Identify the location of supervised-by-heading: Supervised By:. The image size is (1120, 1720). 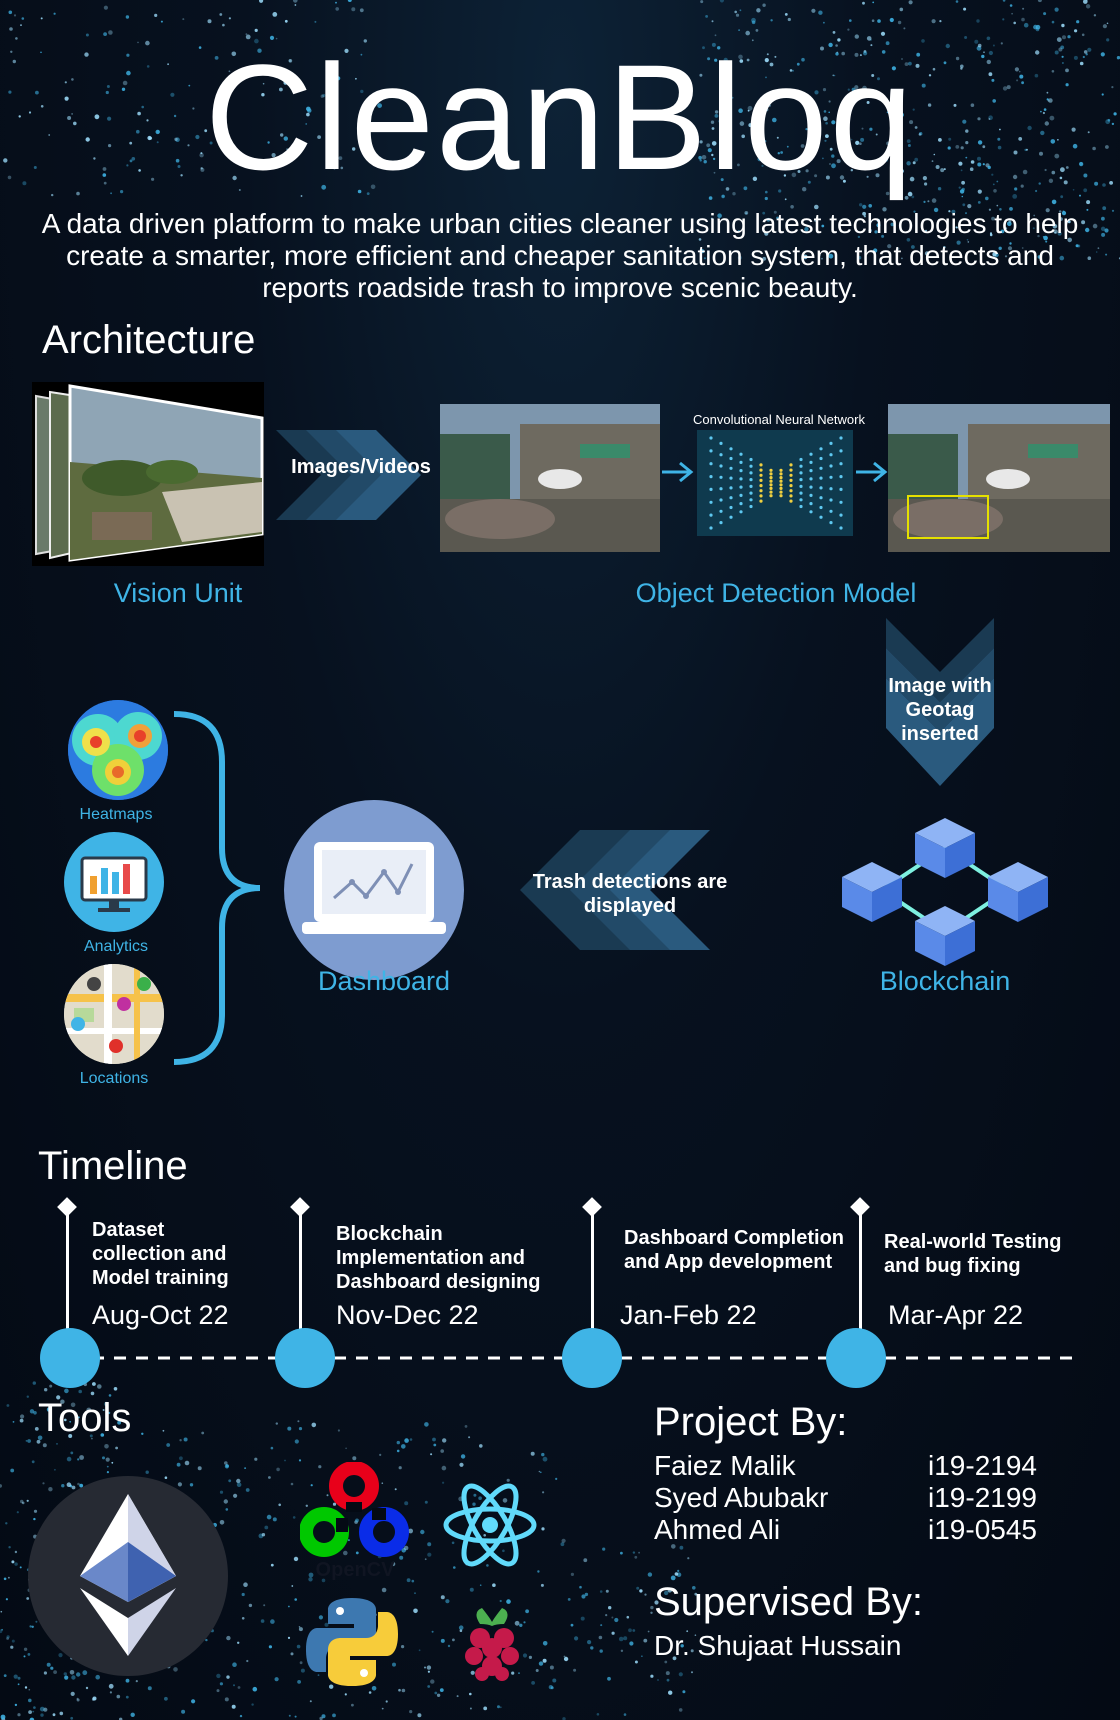
(789, 1602).